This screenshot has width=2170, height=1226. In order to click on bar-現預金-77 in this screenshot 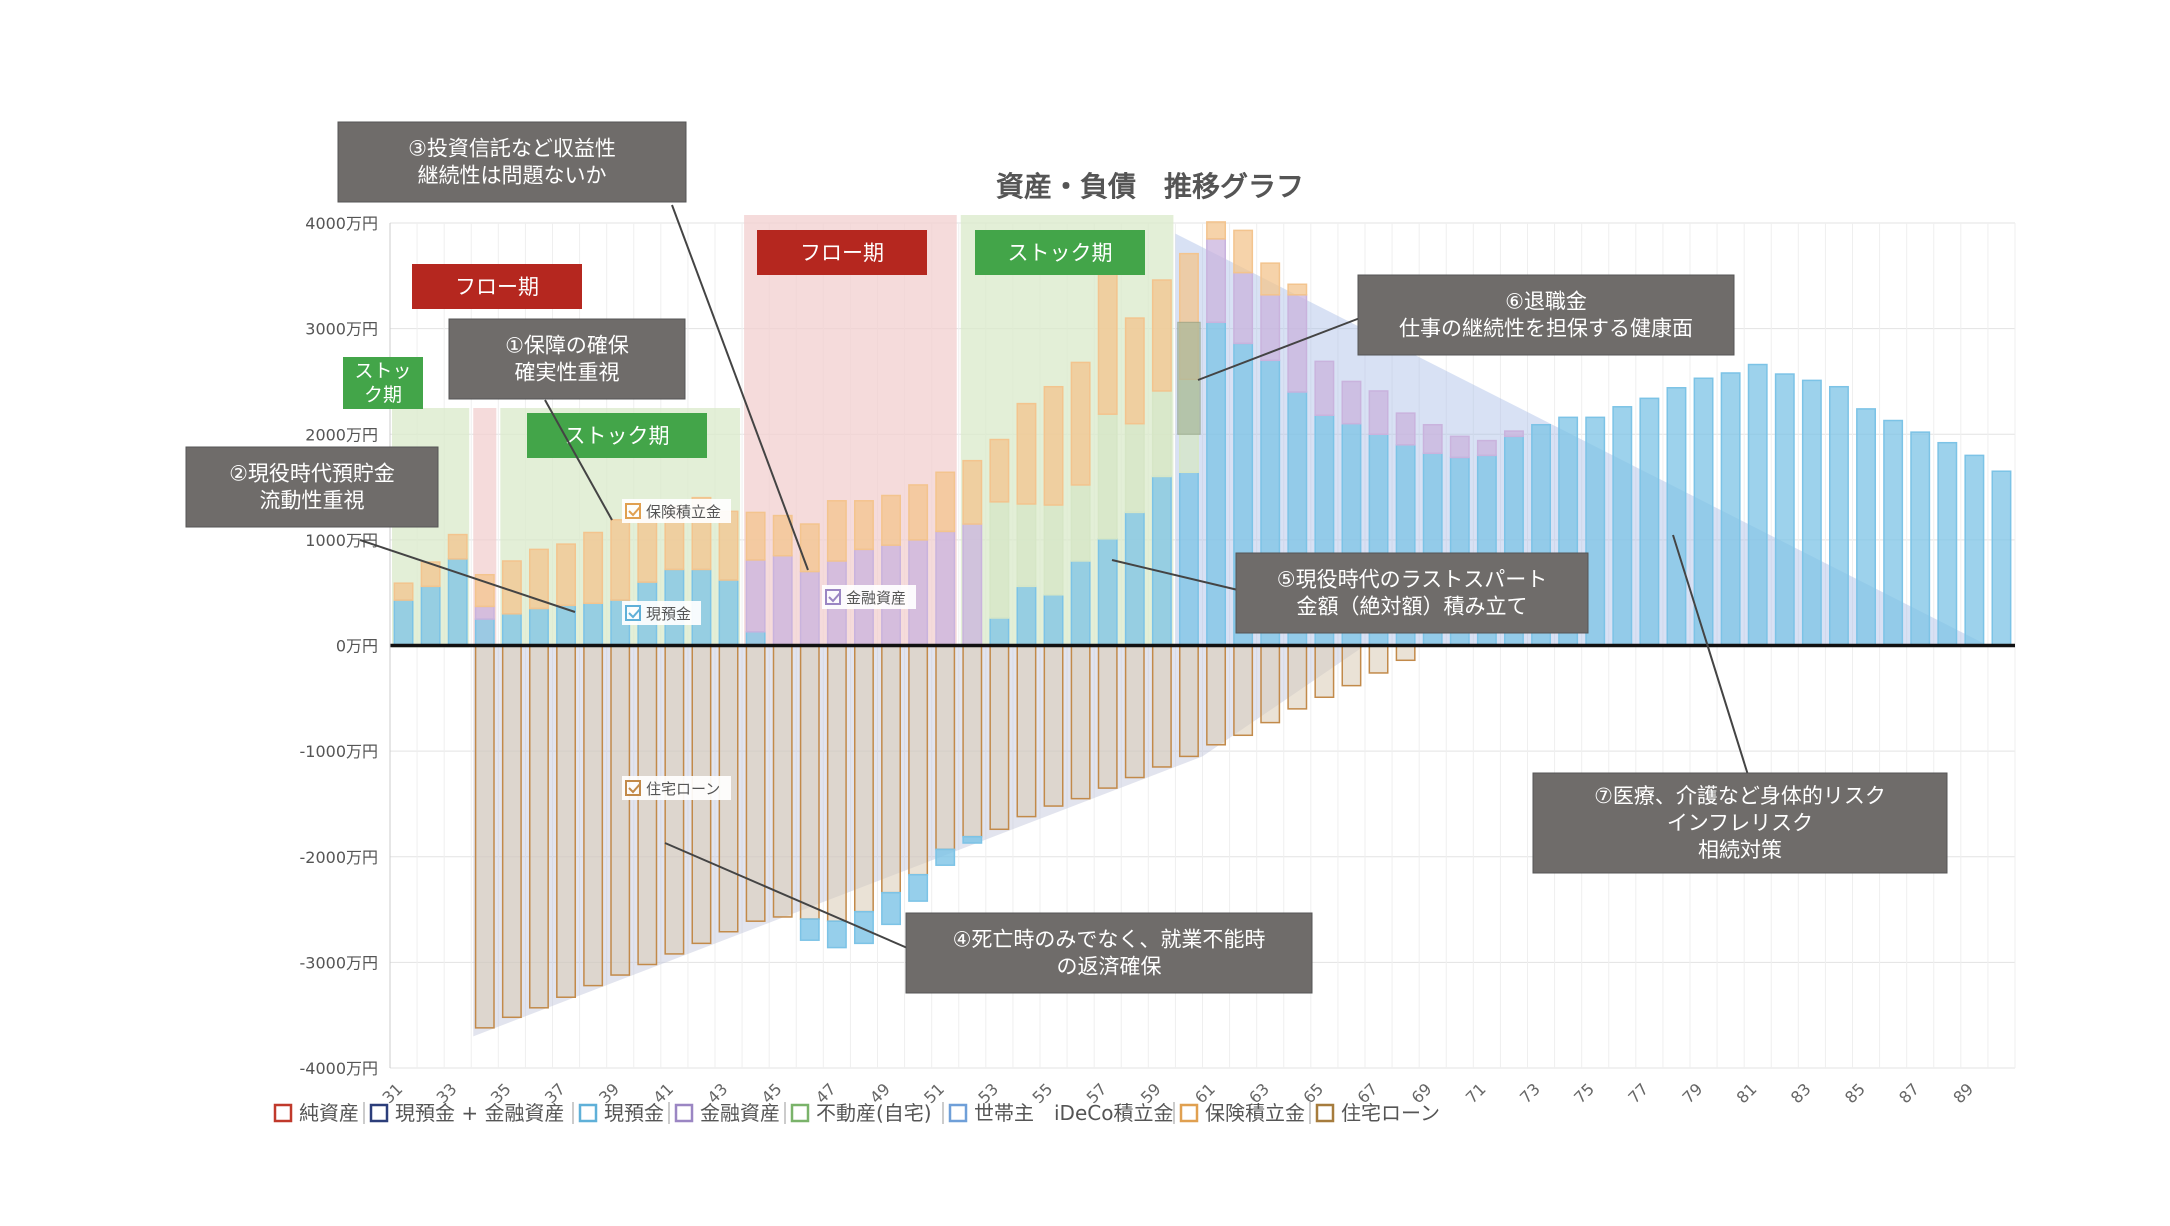, I will do `click(1649, 522)`.